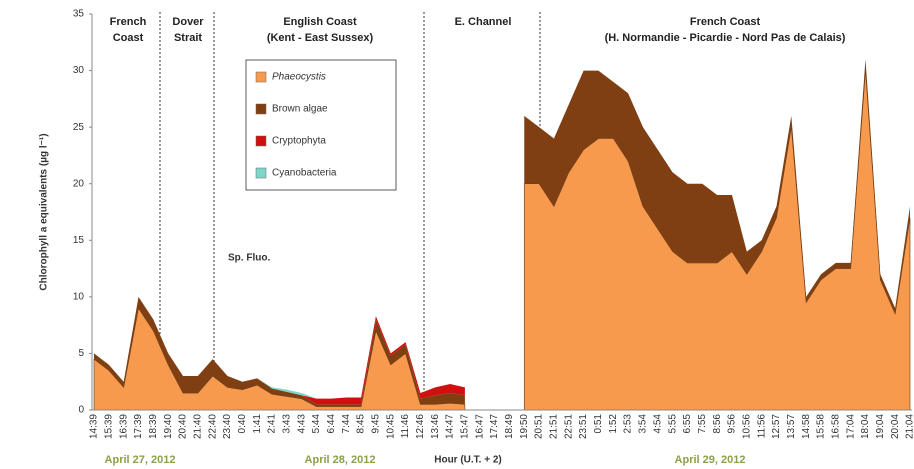  Describe the element at coordinates (554, 426) in the screenshot. I see `x-tick-label: 21:51` at that location.